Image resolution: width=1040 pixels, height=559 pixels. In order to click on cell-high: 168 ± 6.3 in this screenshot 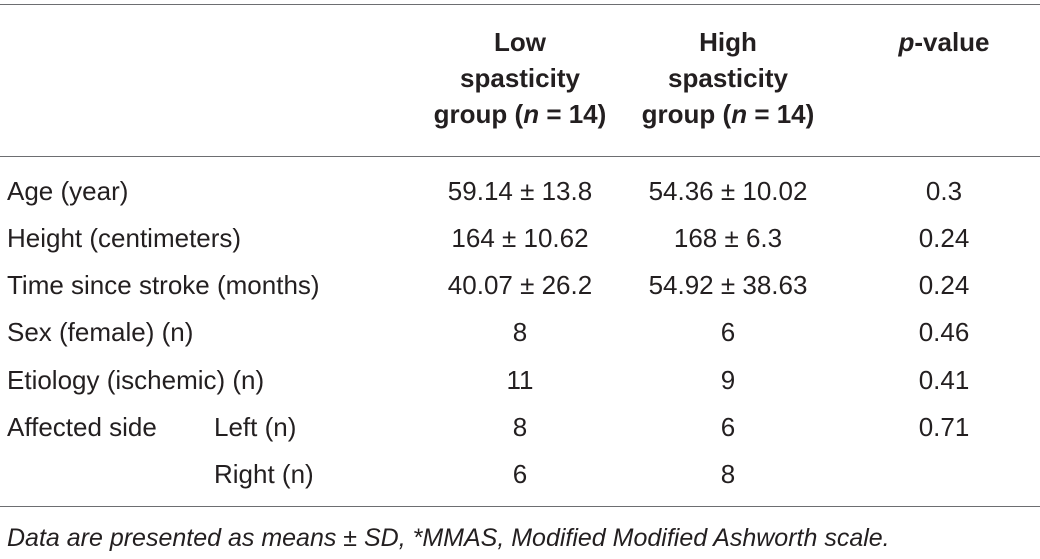, I will do `click(728, 238)`.